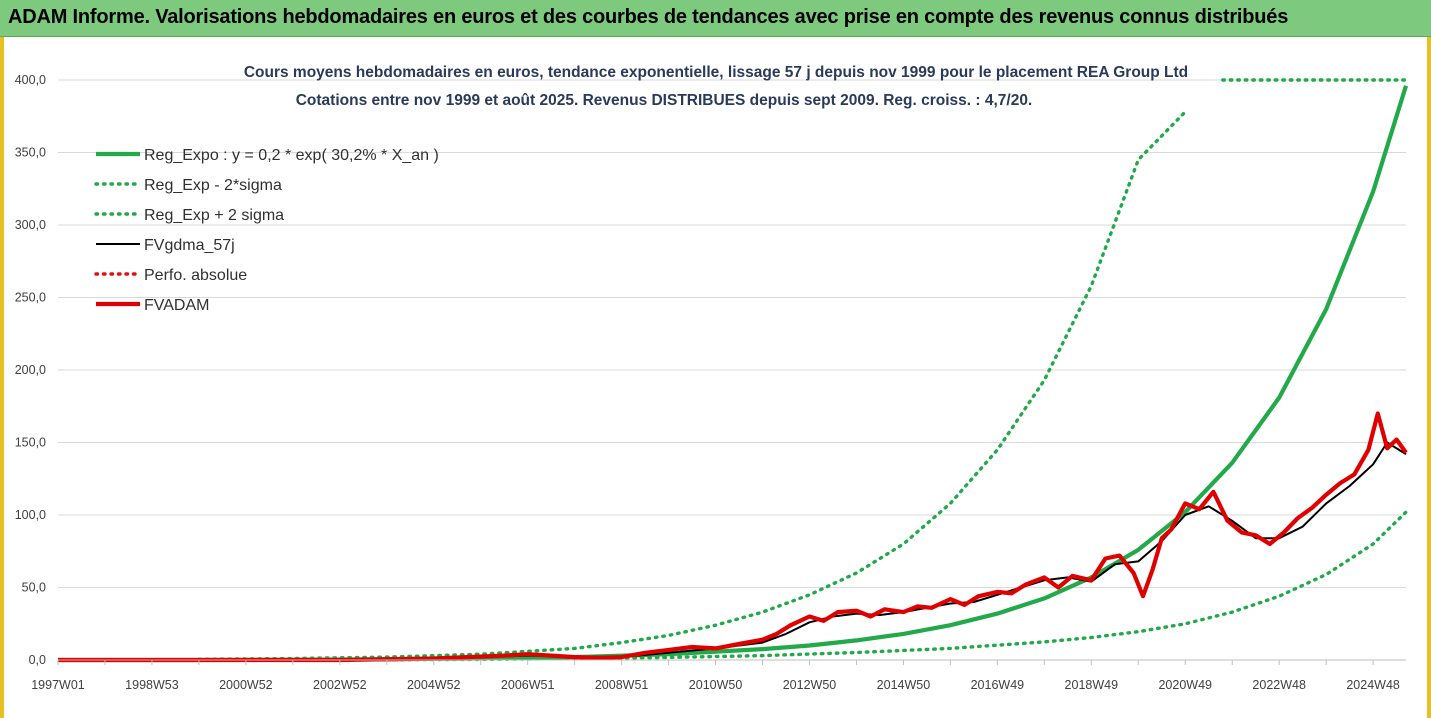 The height and width of the screenshot is (718, 1431). I want to click on legend-label: Reg_Exp - 2*sigma, so click(213, 185).